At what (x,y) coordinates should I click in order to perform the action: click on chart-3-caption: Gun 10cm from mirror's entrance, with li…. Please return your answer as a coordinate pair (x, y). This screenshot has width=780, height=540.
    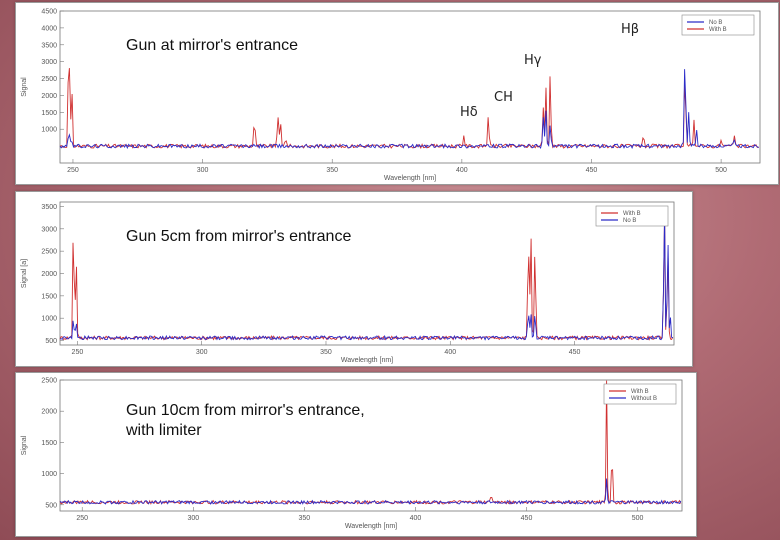
    Looking at the image, I should click on (245, 420).